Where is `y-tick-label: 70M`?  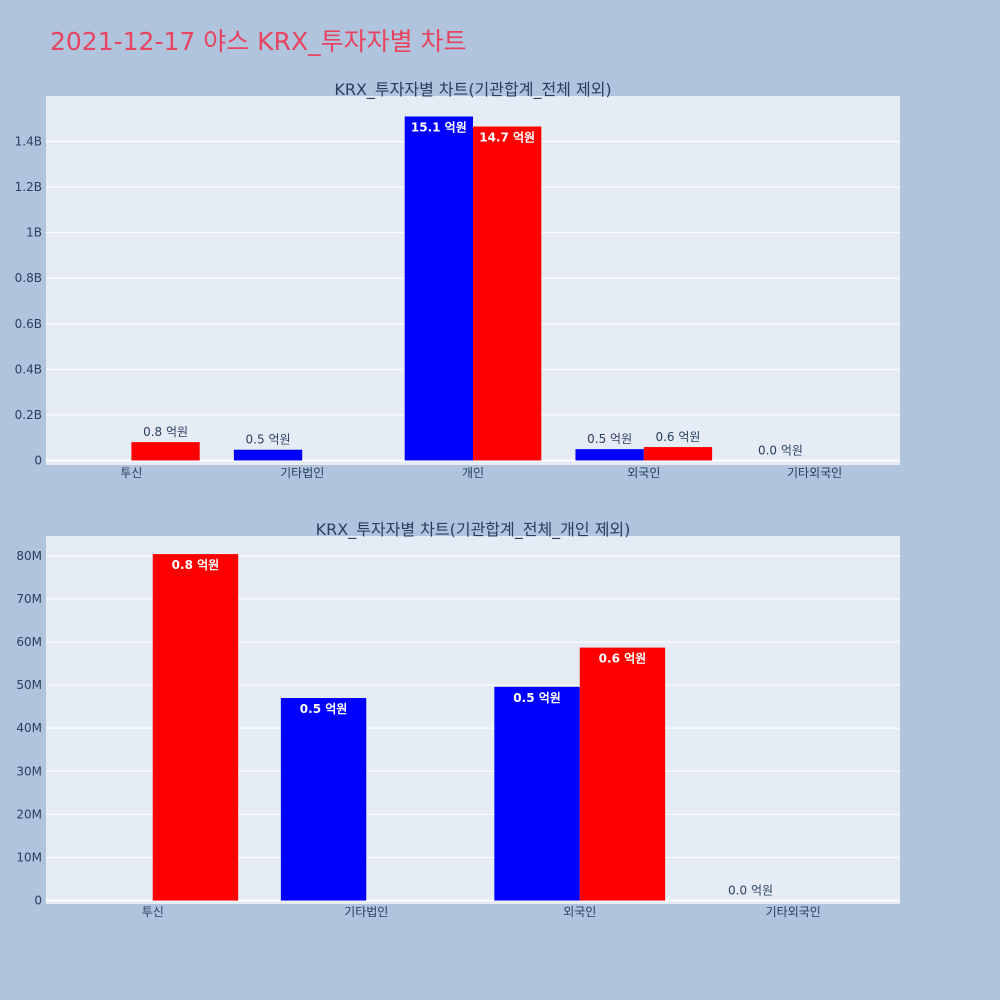 y-tick-label: 70M is located at coordinates (29, 599).